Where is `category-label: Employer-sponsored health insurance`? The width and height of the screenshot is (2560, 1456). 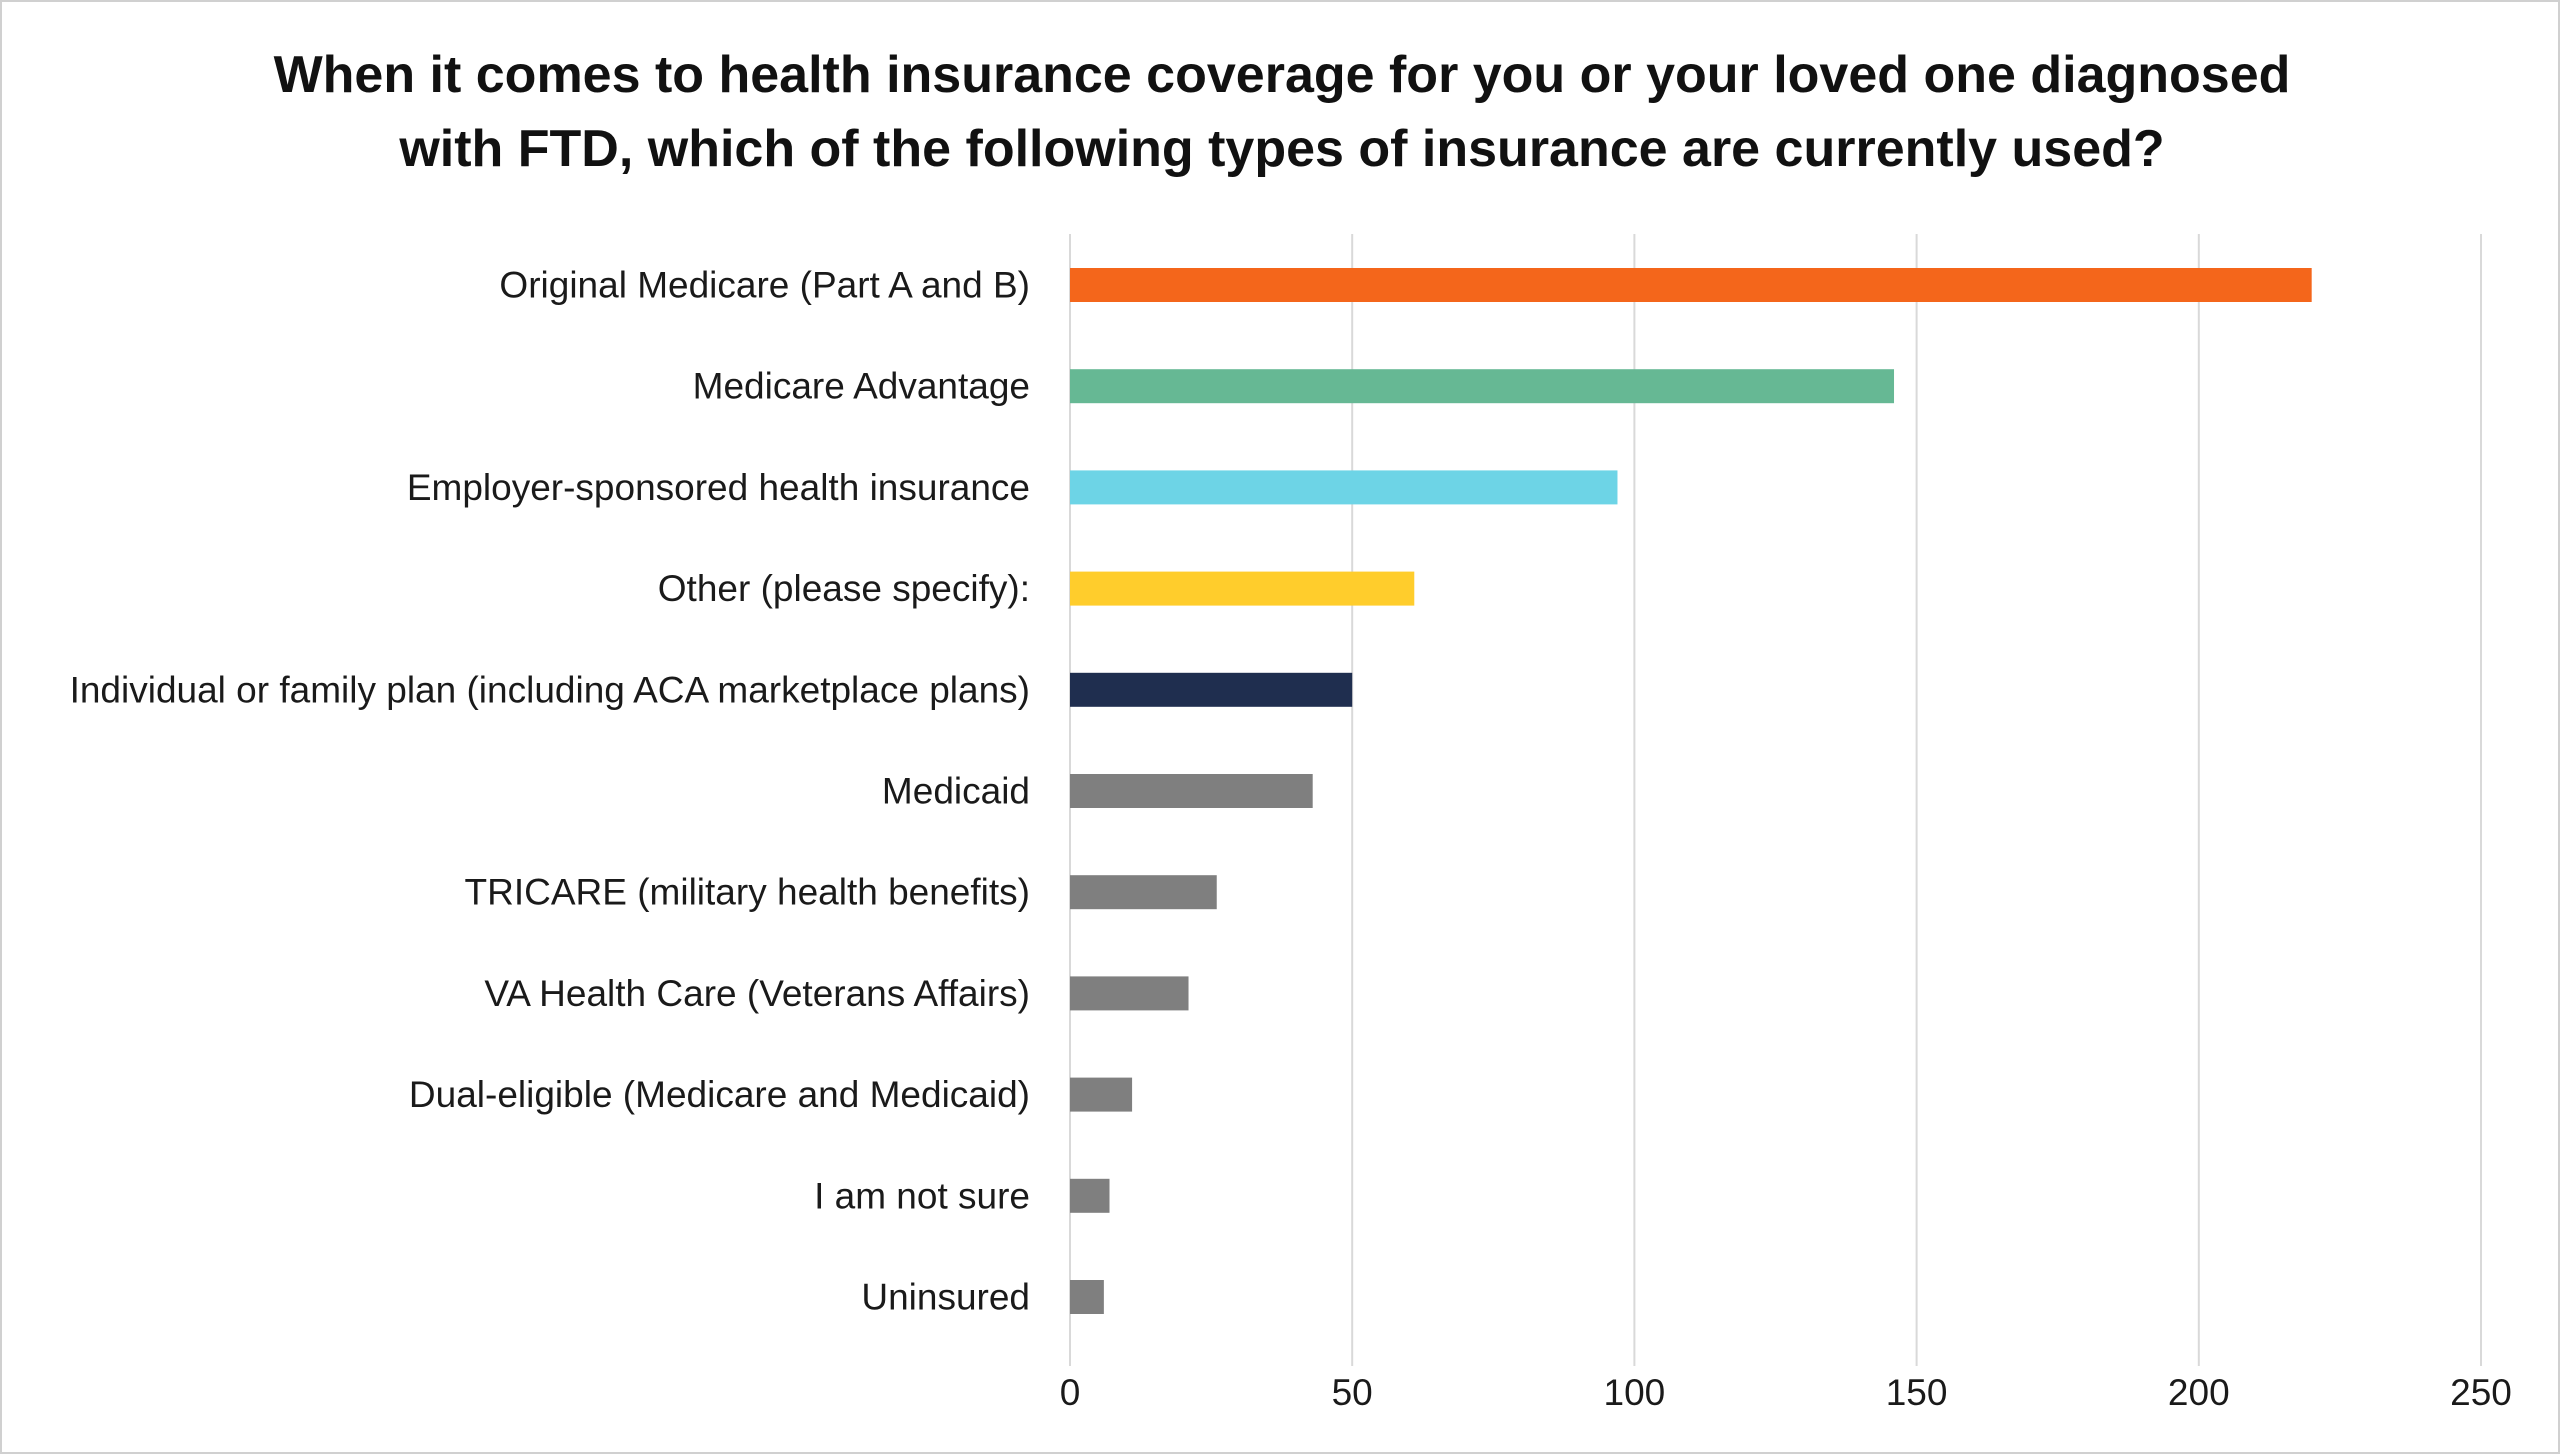 category-label: Employer-sponsored health insurance is located at coordinates (718, 487).